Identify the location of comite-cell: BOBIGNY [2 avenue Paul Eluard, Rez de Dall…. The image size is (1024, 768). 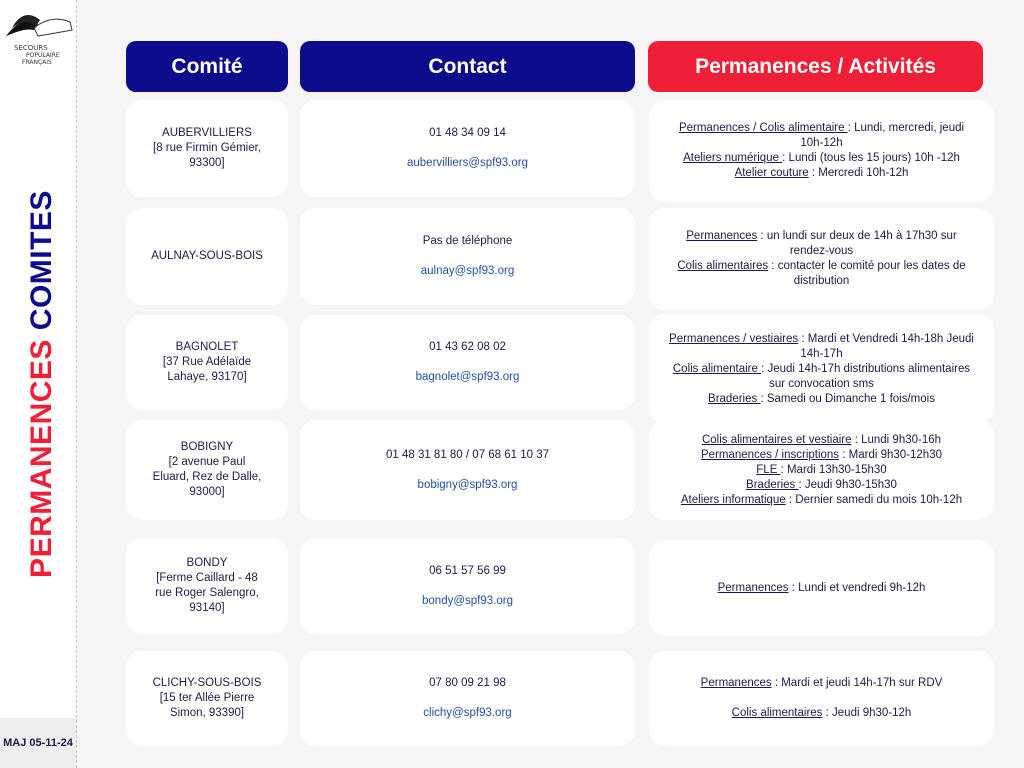
(207, 470).